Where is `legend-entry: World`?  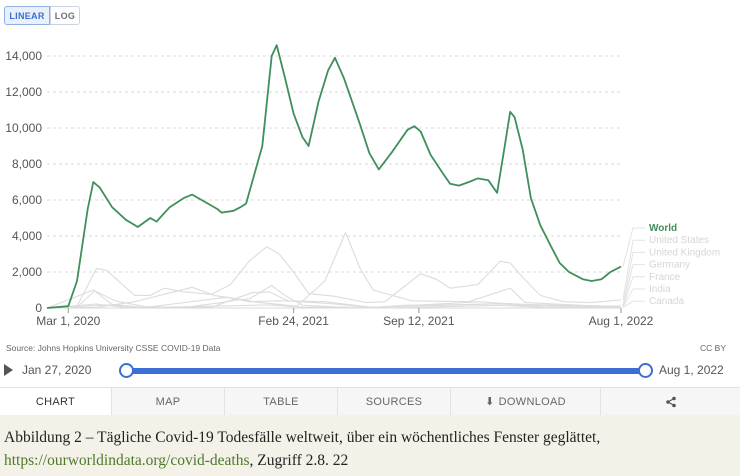
legend-entry: World is located at coordinates (663, 228).